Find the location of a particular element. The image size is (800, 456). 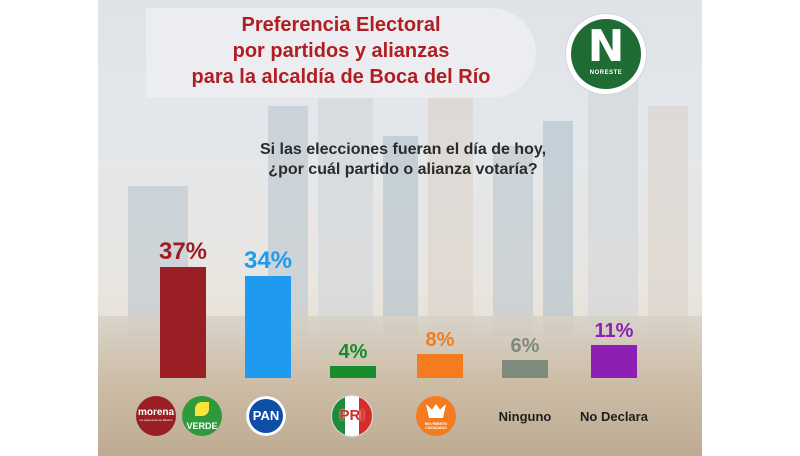

survey-question-line-1: Si las elecciones fueran el día de hoy, is located at coordinates (403, 149).